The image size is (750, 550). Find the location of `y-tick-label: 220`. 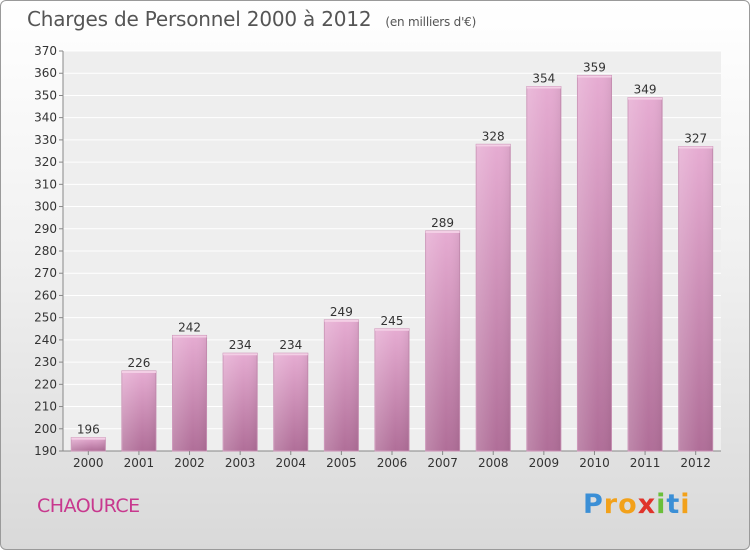

y-tick-label: 220 is located at coordinates (45, 384).